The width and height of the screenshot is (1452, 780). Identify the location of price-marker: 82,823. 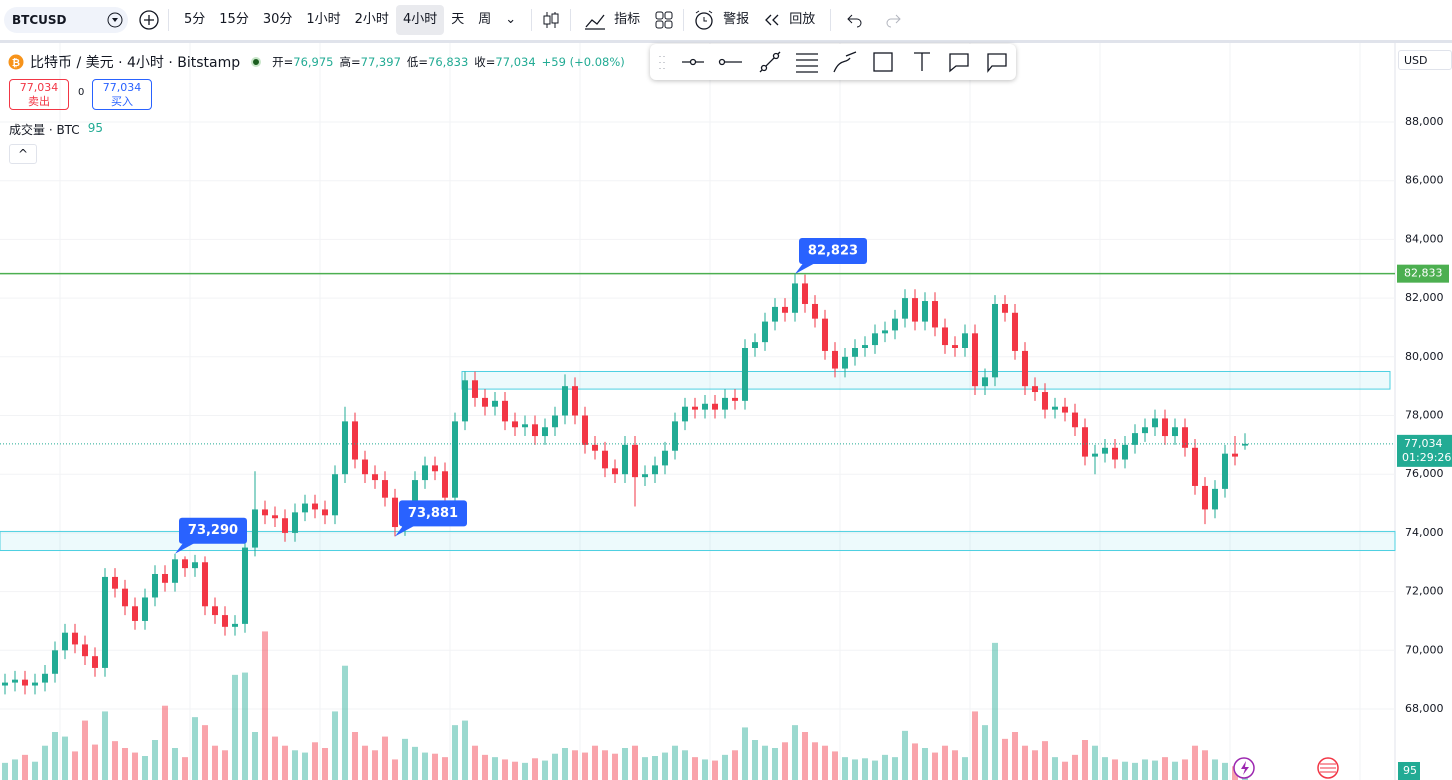
(831, 255).